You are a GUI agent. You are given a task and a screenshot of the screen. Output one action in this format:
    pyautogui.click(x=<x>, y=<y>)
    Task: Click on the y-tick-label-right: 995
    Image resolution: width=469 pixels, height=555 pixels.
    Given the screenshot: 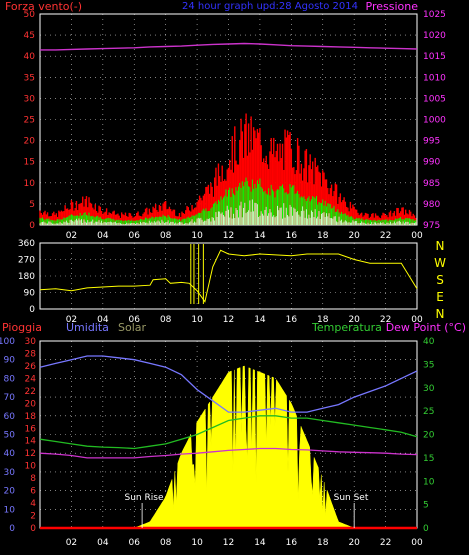 What is the action you would take?
    pyautogui.click(x=431, y=142)
    